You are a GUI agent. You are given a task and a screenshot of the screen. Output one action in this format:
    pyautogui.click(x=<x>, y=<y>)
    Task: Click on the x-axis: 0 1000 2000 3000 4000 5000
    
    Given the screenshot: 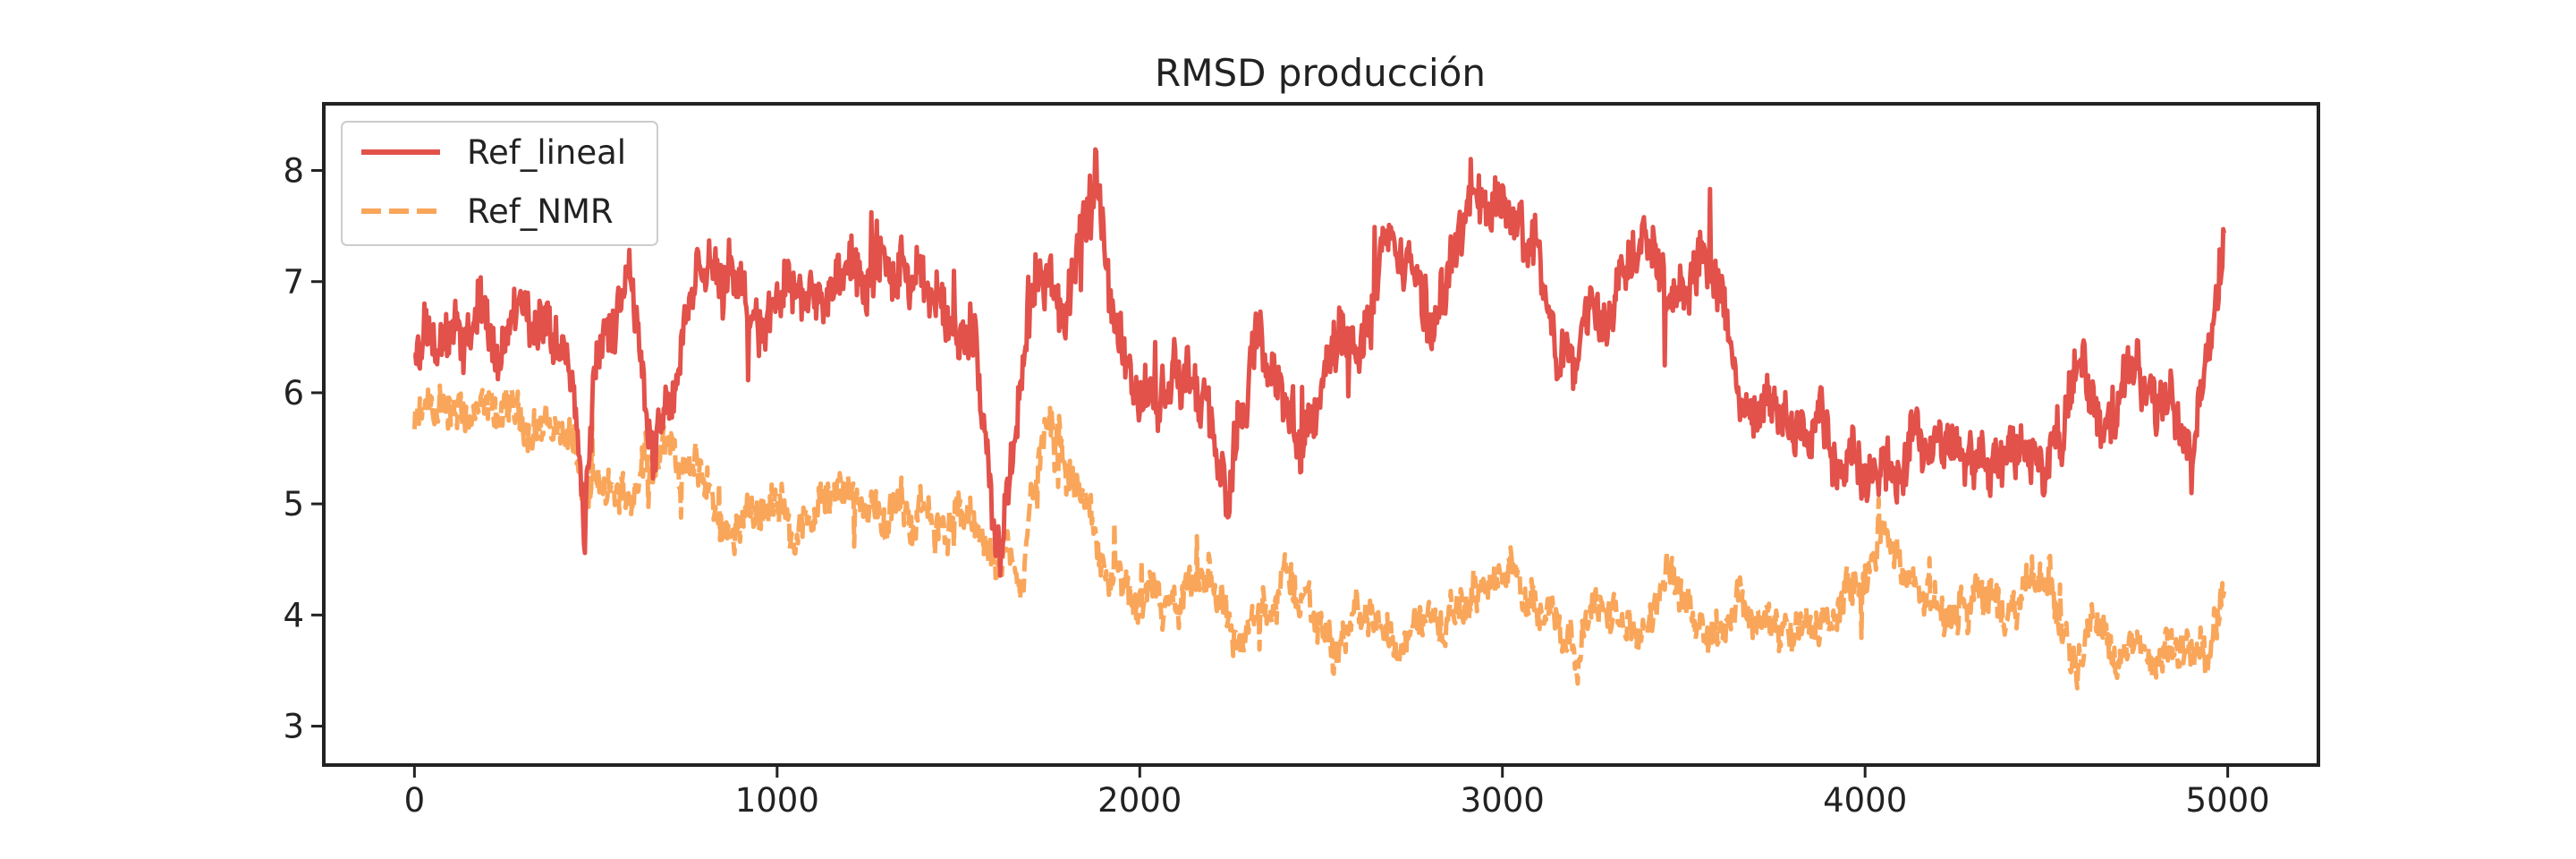 What is the action you would take?
    pyautogui.click(x=1337, y=792)
    